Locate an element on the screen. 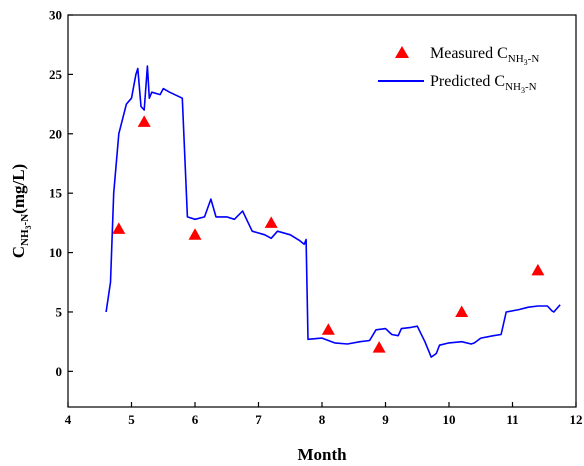  legend-predicted-prefix: Predicted C is located at coordinates (467, 81).